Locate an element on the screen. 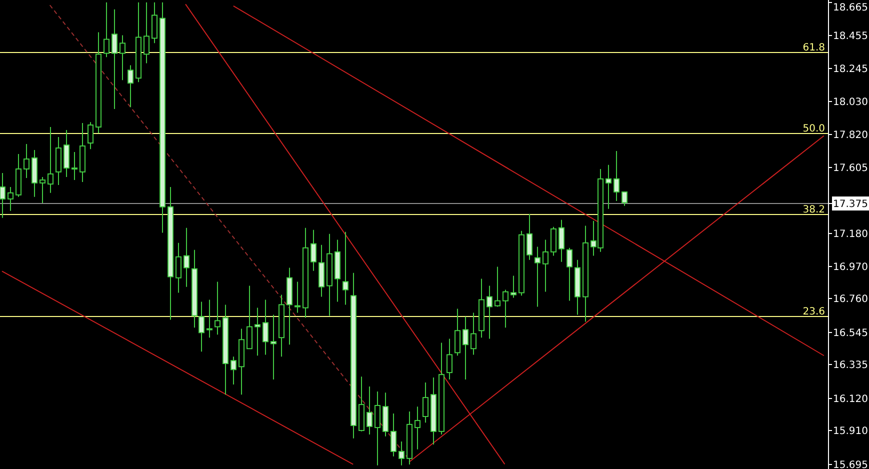 The height and width of the screenshot is (469, 869). y-tick-label: 18.245 is located at coordinates (850, 69).